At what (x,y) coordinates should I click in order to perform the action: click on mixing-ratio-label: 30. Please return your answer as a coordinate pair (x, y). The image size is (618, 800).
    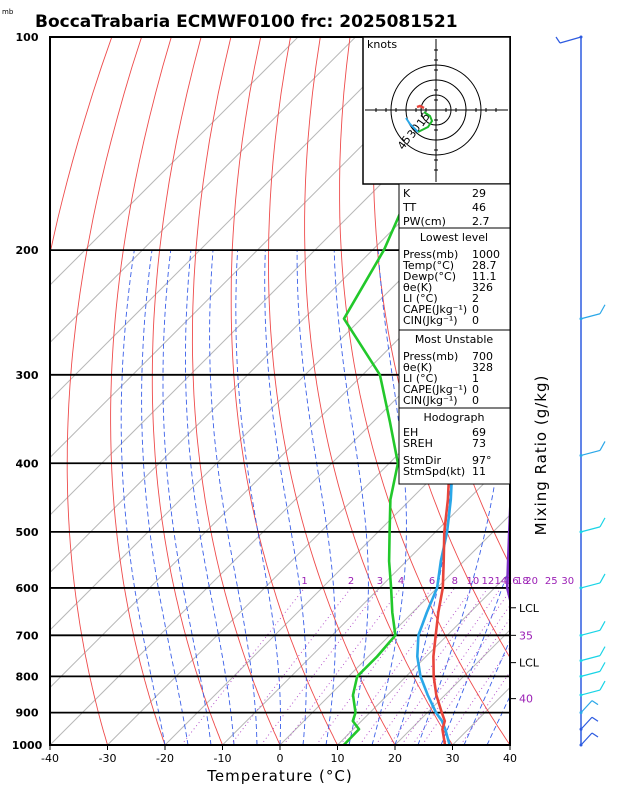
    Looking at the image, I should click on (567, 581).